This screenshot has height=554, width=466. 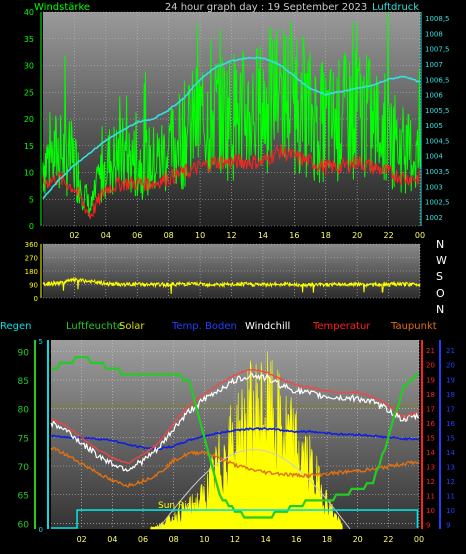 I want to click on legend-temp-boden: Temp. Boden, so click(x=204, y=326).